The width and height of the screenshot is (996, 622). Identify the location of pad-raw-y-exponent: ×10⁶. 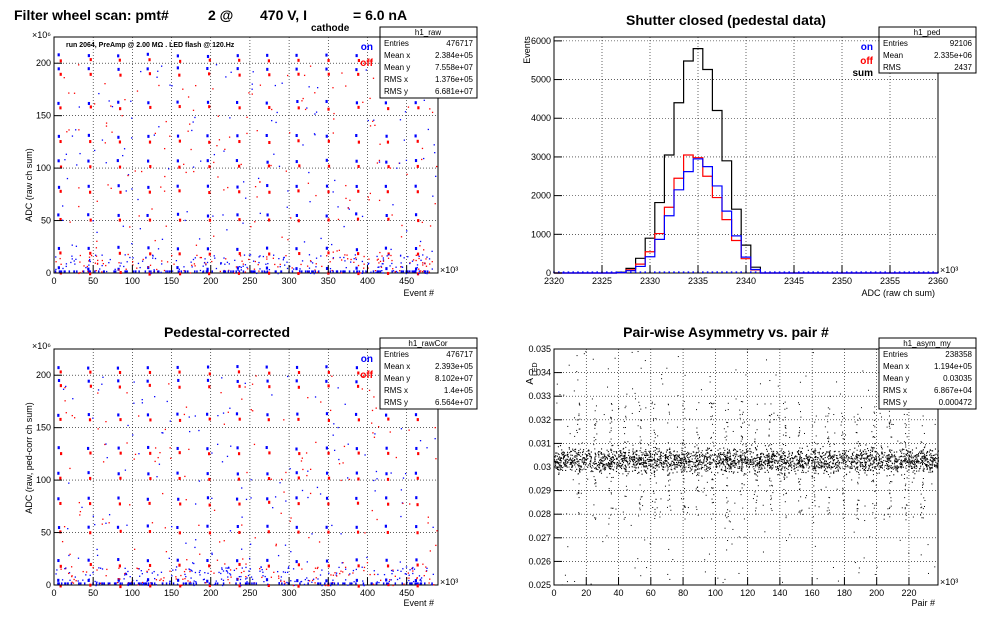
(41, 35).